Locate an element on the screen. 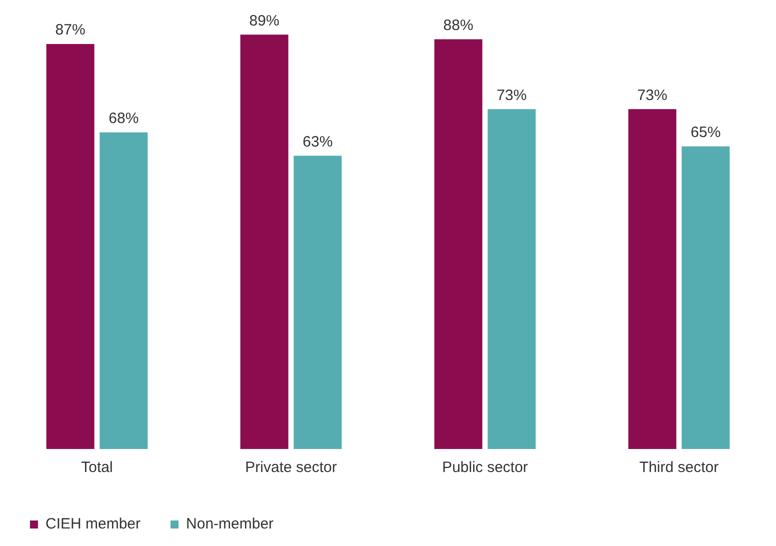  x-tick-label: Private sector is located at coordinates (291, 467).